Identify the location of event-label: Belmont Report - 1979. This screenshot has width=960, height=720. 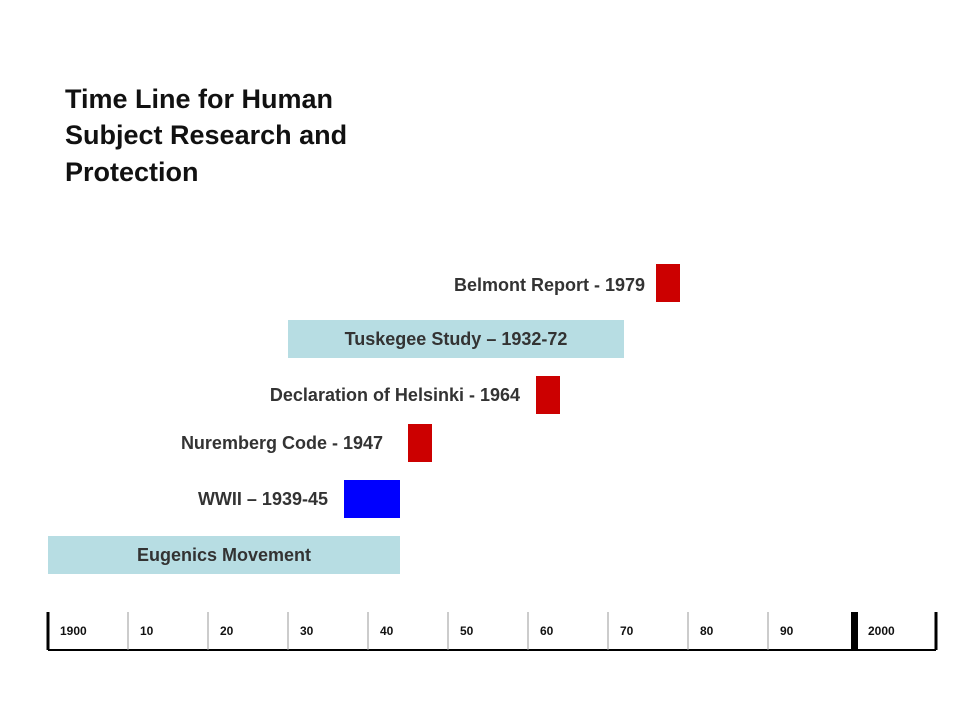
(549, 285).